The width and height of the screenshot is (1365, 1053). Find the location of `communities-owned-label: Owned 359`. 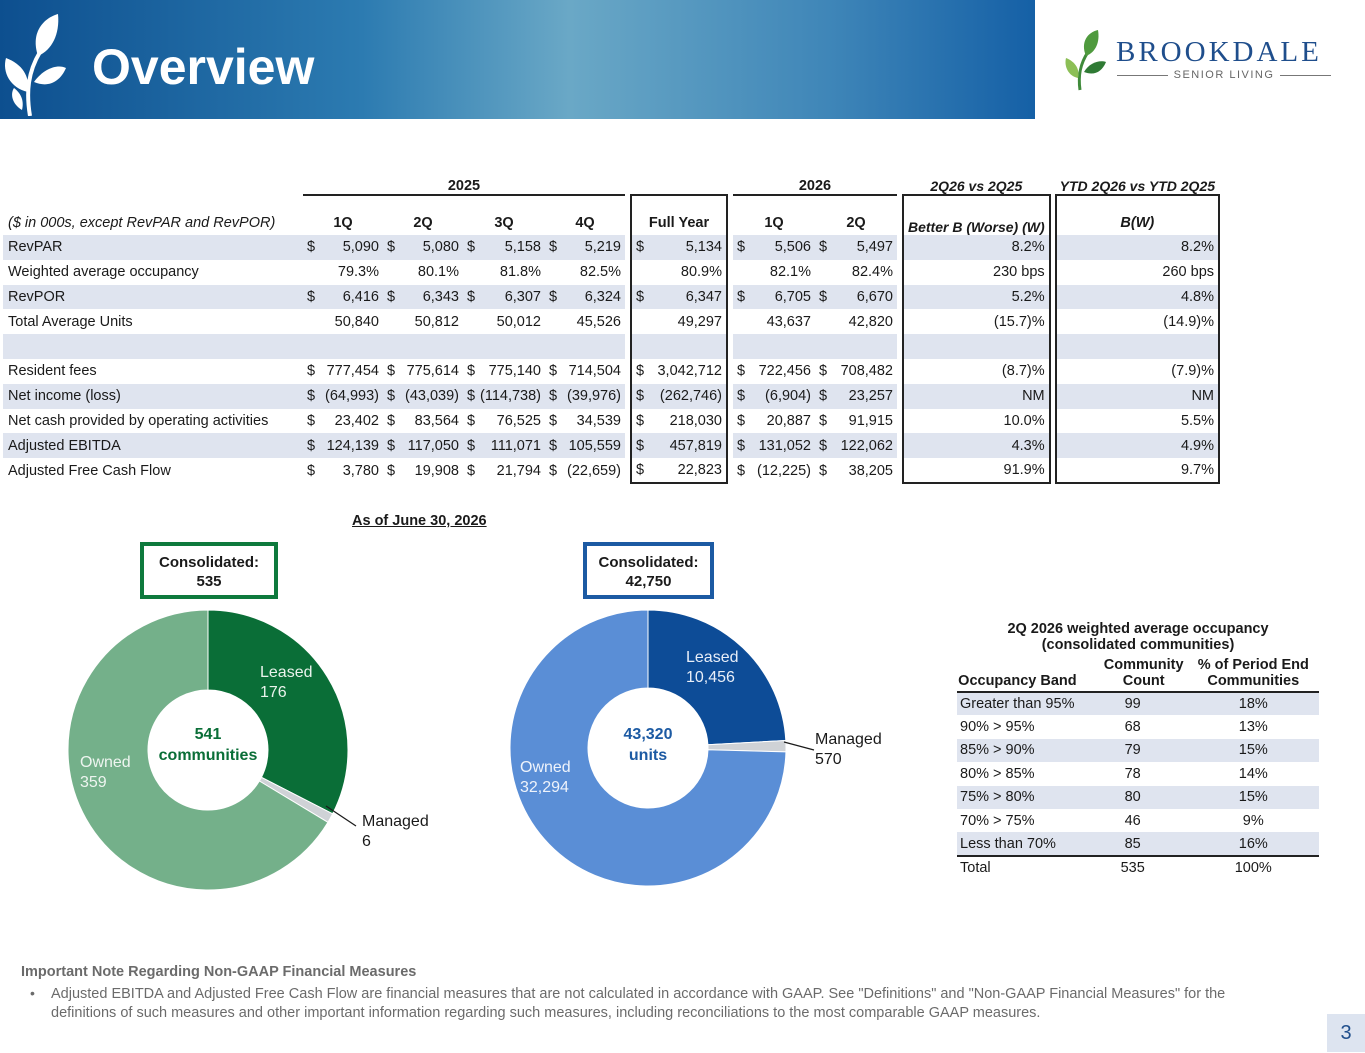

communities-owned-label: Owned 359 is located at coordinates (105, 772).